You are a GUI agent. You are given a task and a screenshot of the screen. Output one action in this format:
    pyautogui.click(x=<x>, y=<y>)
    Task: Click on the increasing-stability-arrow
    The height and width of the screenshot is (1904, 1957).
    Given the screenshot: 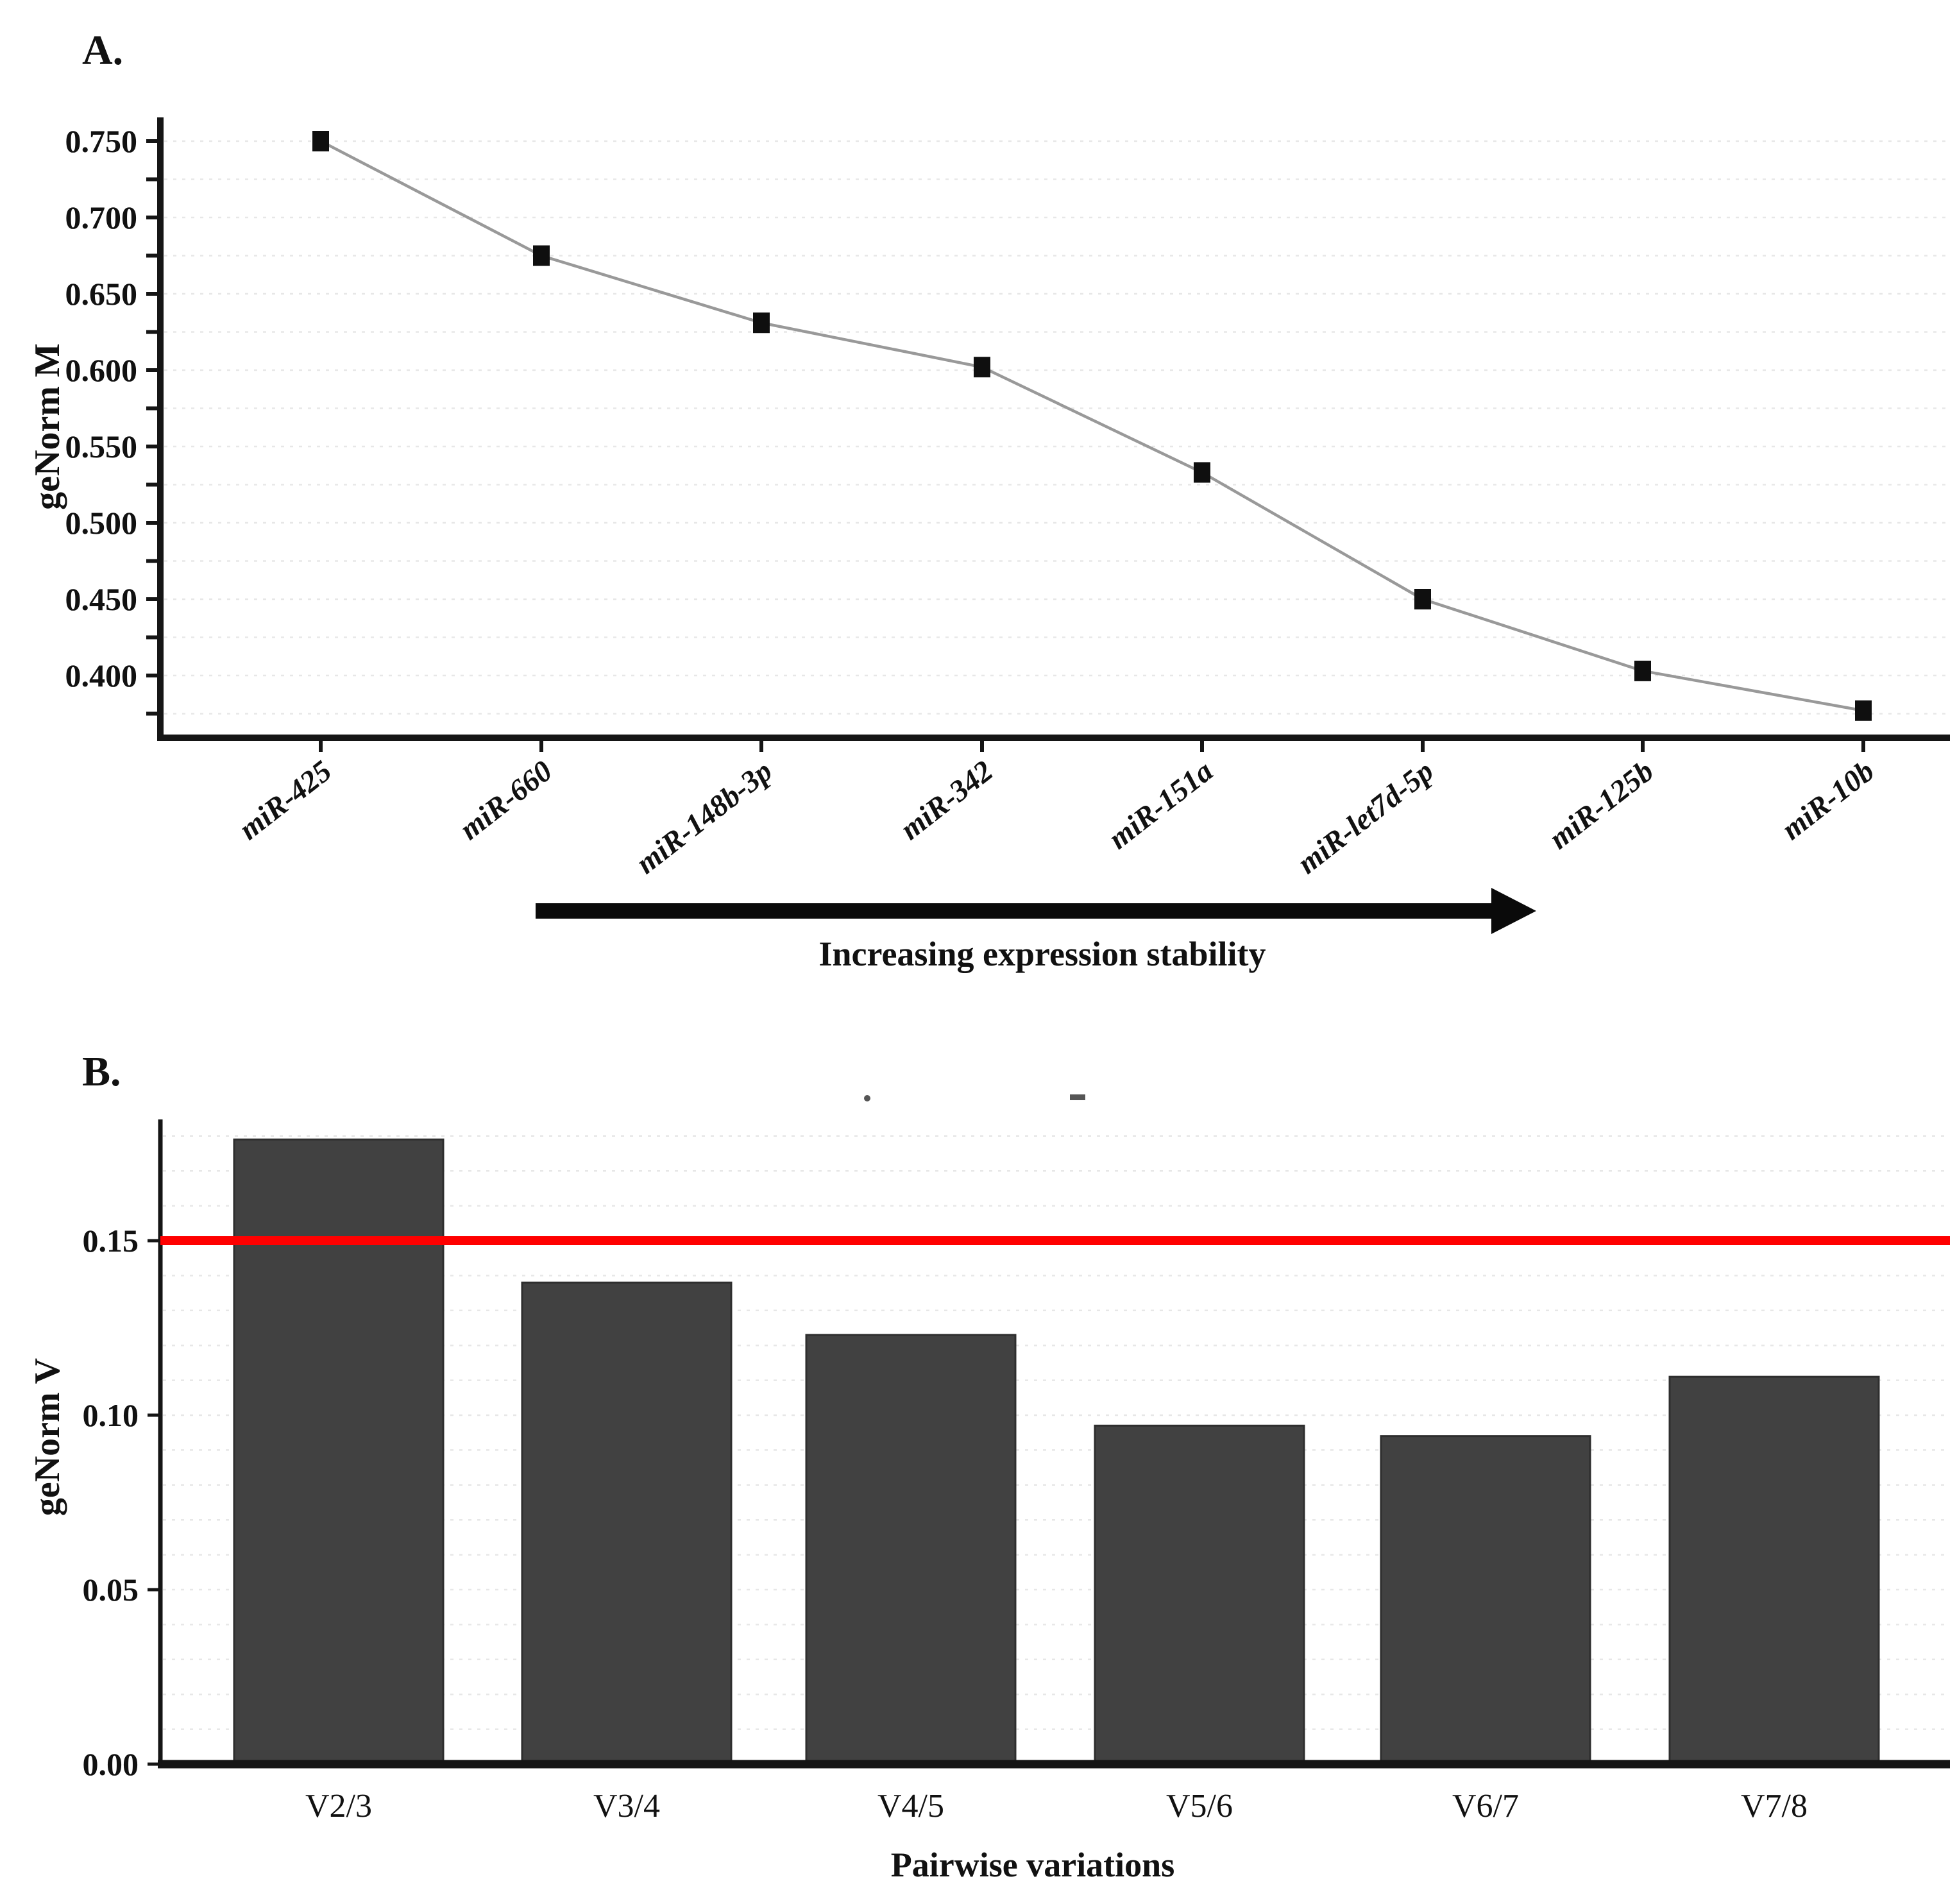 What is the action you would take?
    pyautogui.click(x=1036, y=911)
    